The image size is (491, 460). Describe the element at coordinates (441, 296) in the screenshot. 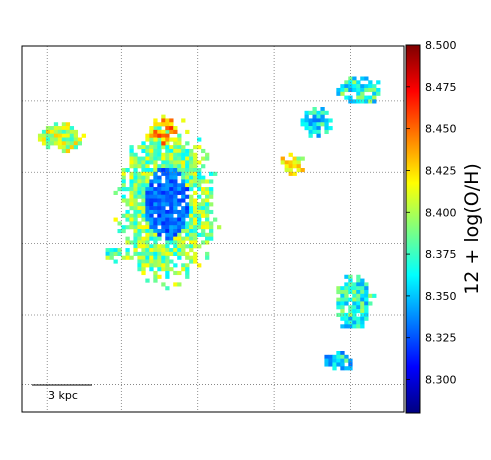

I see `colorbar-tick-label: 8.350` at that location.